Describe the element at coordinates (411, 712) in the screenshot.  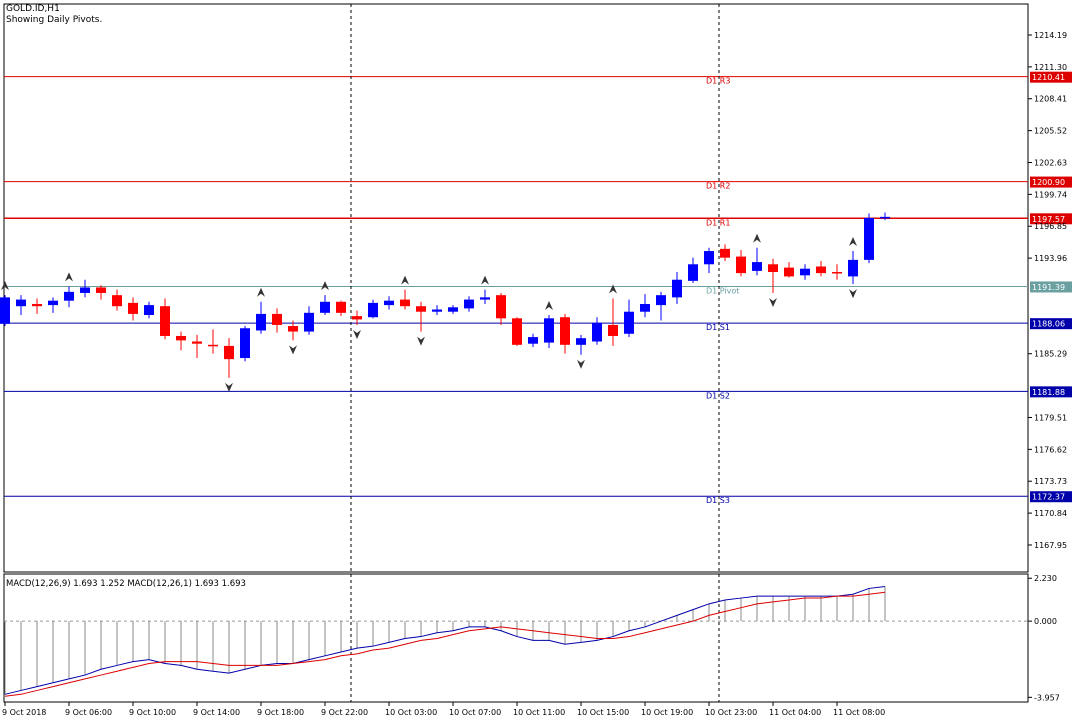
I see `x-axis-tick-label: 10 Oct 03:00` at that location.